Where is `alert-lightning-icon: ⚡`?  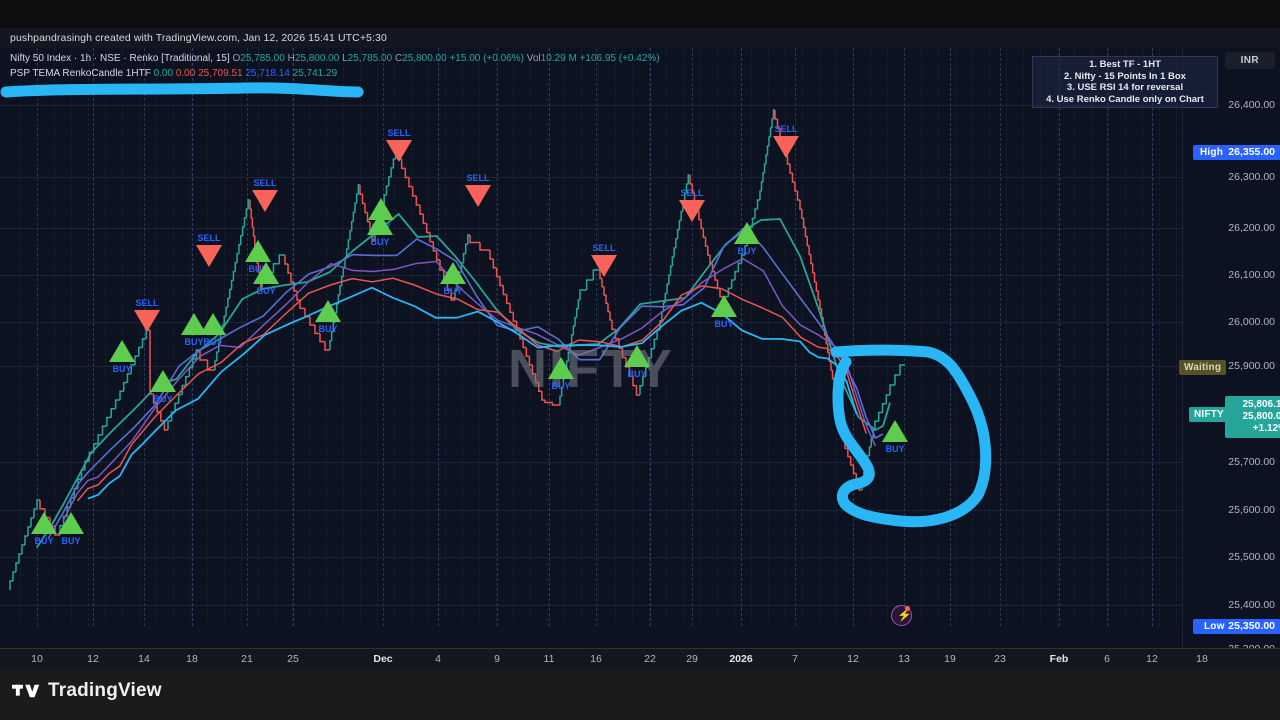
alert-lightning-icon: ⚡ is located at coordinates (901, 615).